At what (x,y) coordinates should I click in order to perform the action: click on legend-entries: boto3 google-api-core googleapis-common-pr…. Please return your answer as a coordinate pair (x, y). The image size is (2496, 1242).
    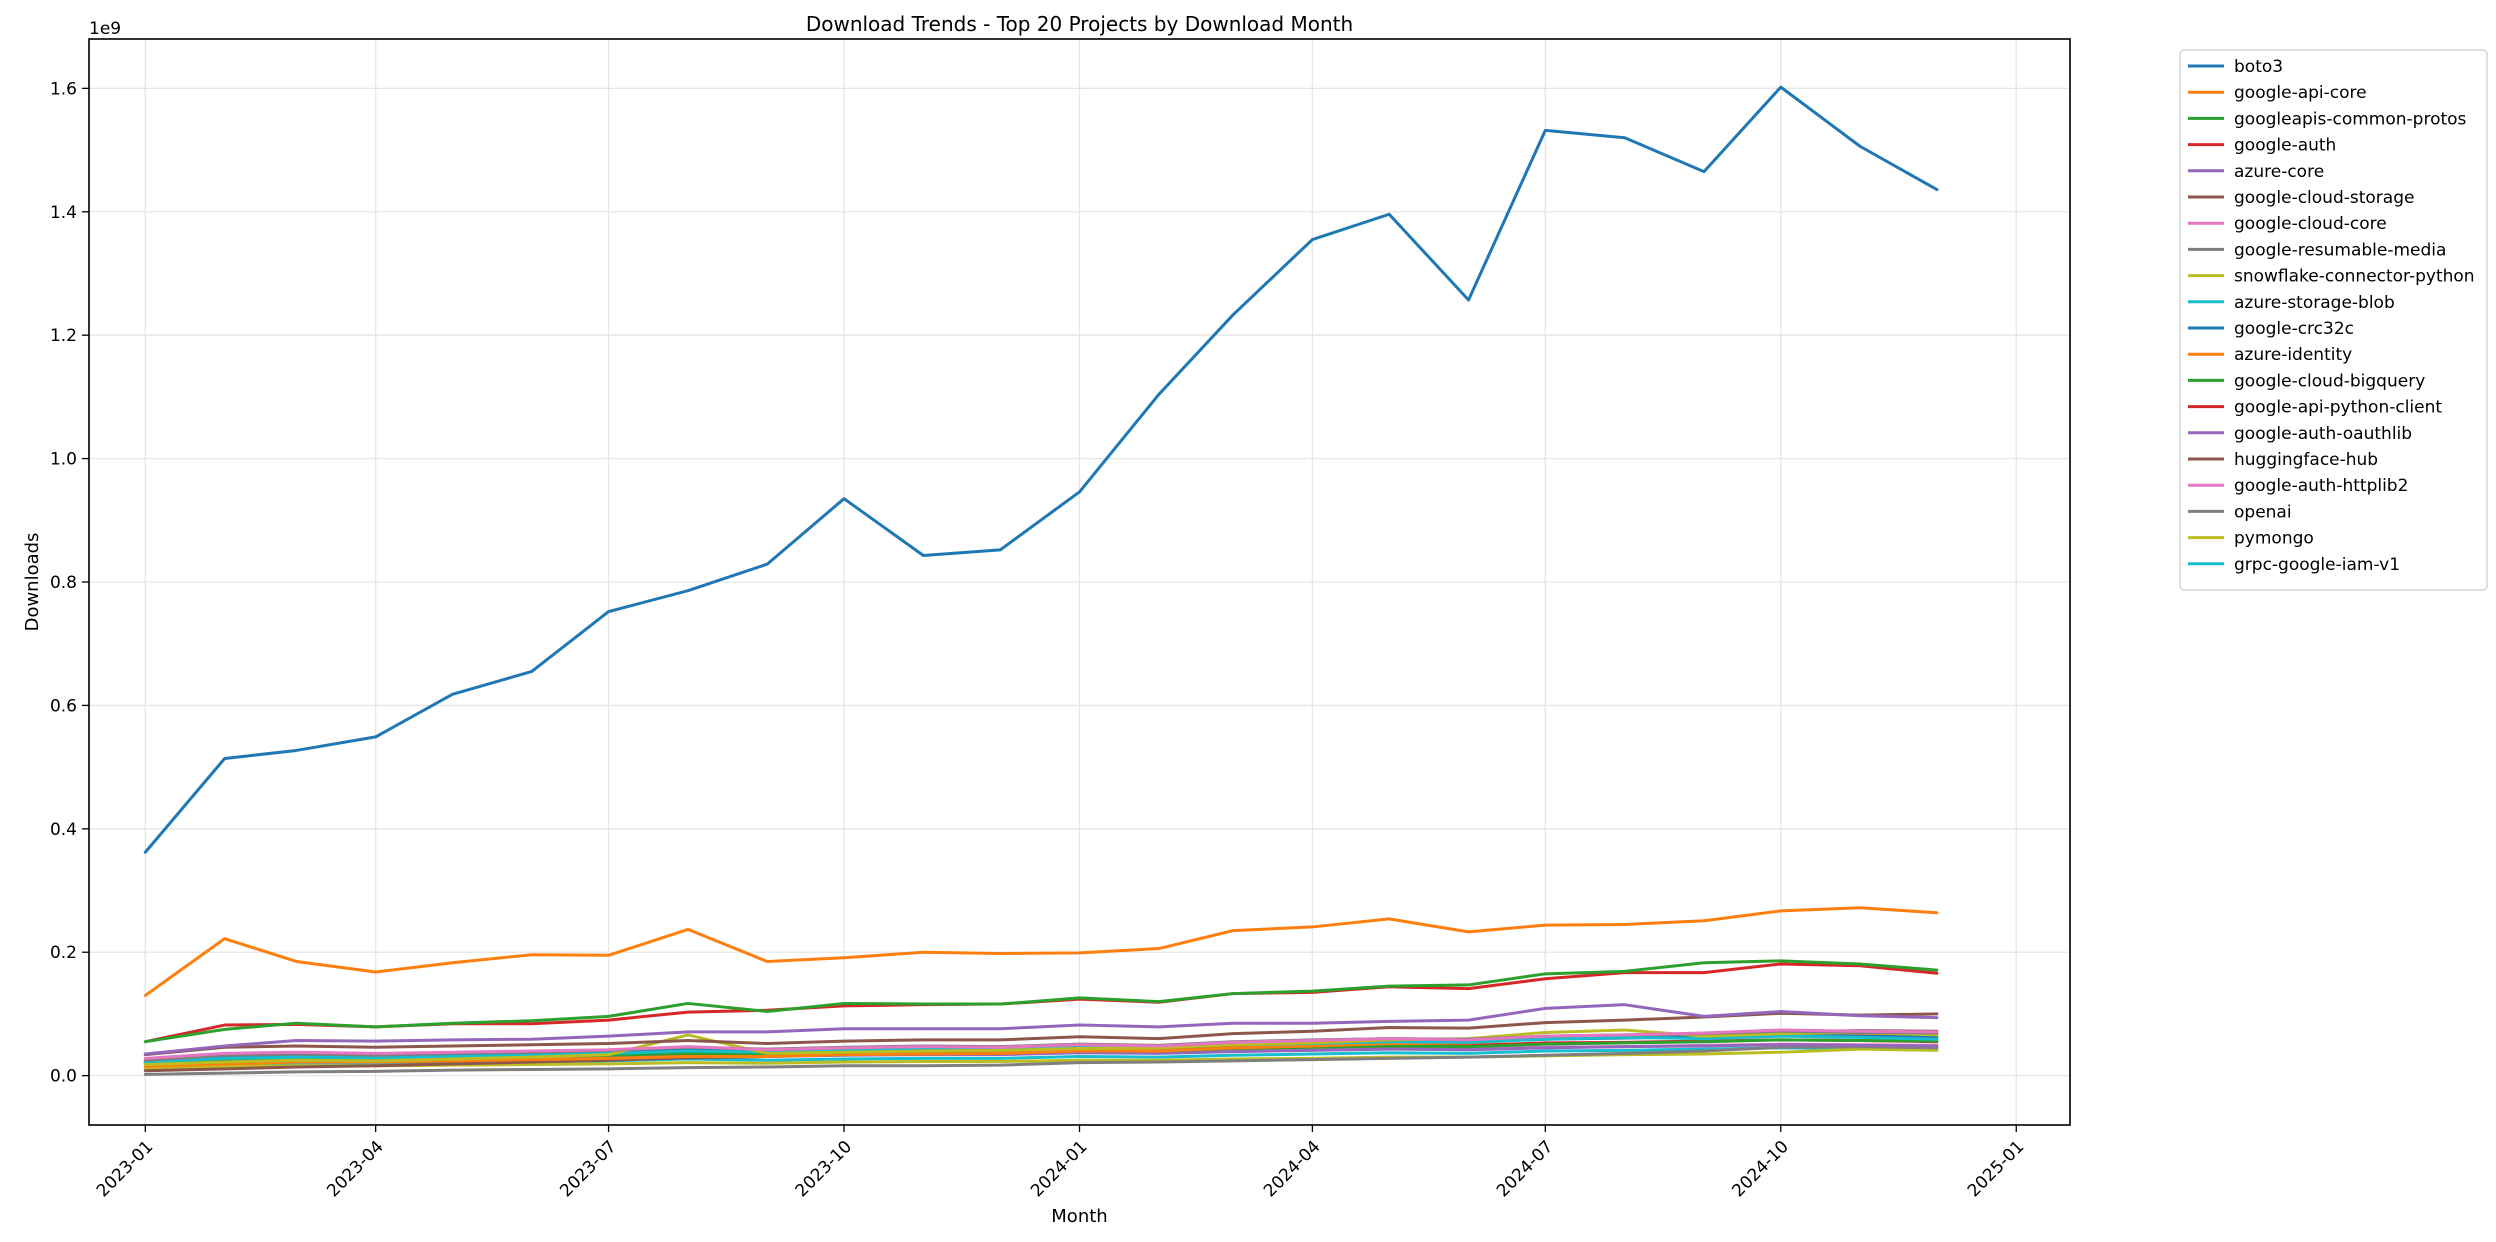
    Looking at the image, I should click on (2331, 316).